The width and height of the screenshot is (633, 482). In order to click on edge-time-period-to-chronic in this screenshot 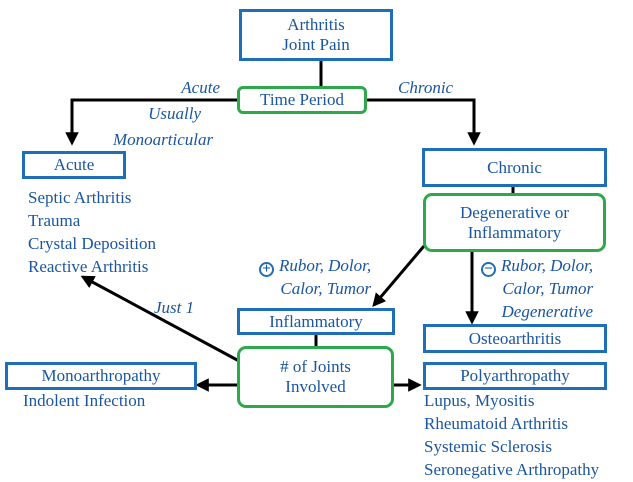, I will do `click(423, 122)`.